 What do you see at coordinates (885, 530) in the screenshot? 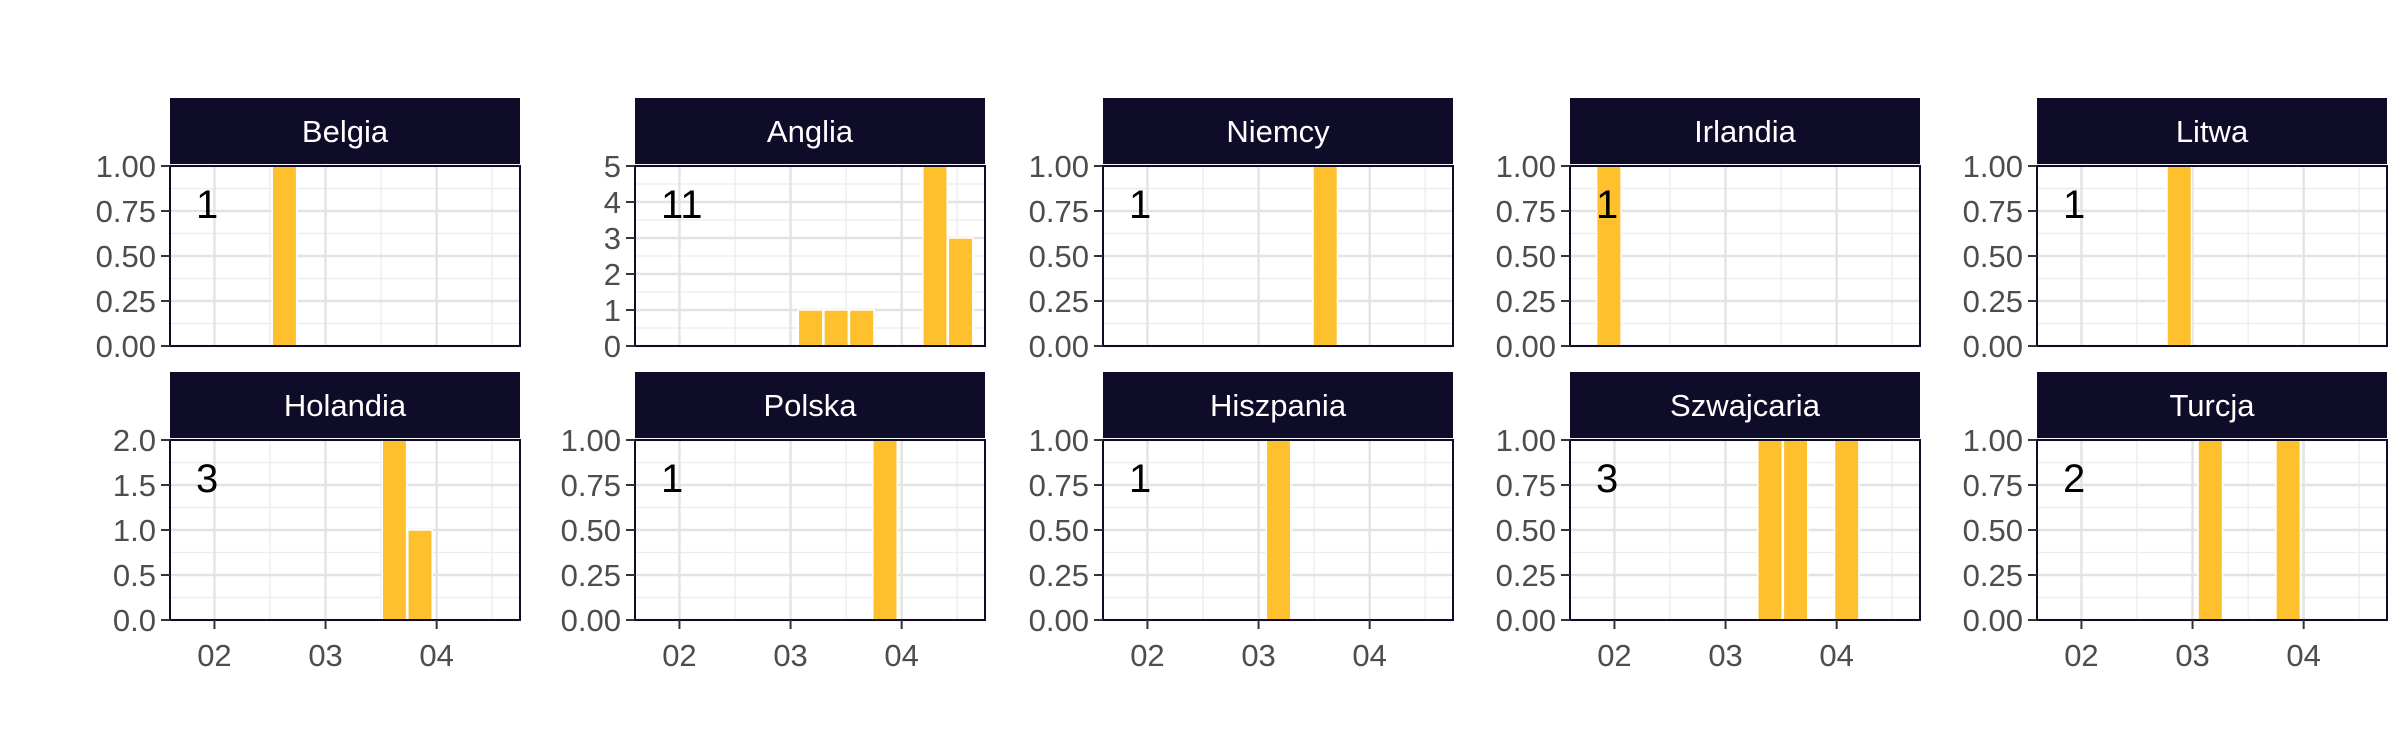
I see `bar-polska` at bounding box center [885, 530].